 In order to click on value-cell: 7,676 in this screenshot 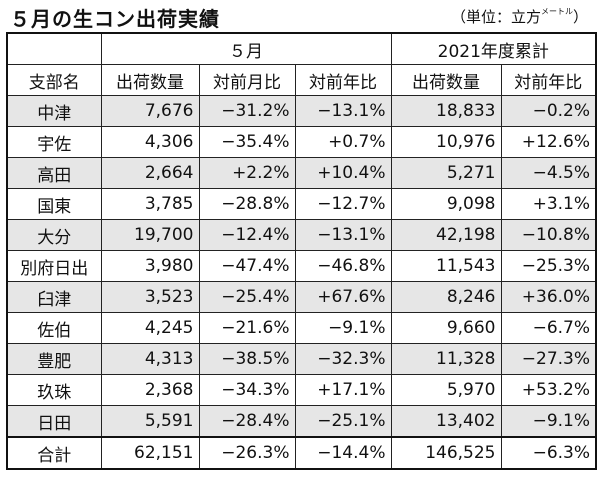, I will do `click(150, 111)`.